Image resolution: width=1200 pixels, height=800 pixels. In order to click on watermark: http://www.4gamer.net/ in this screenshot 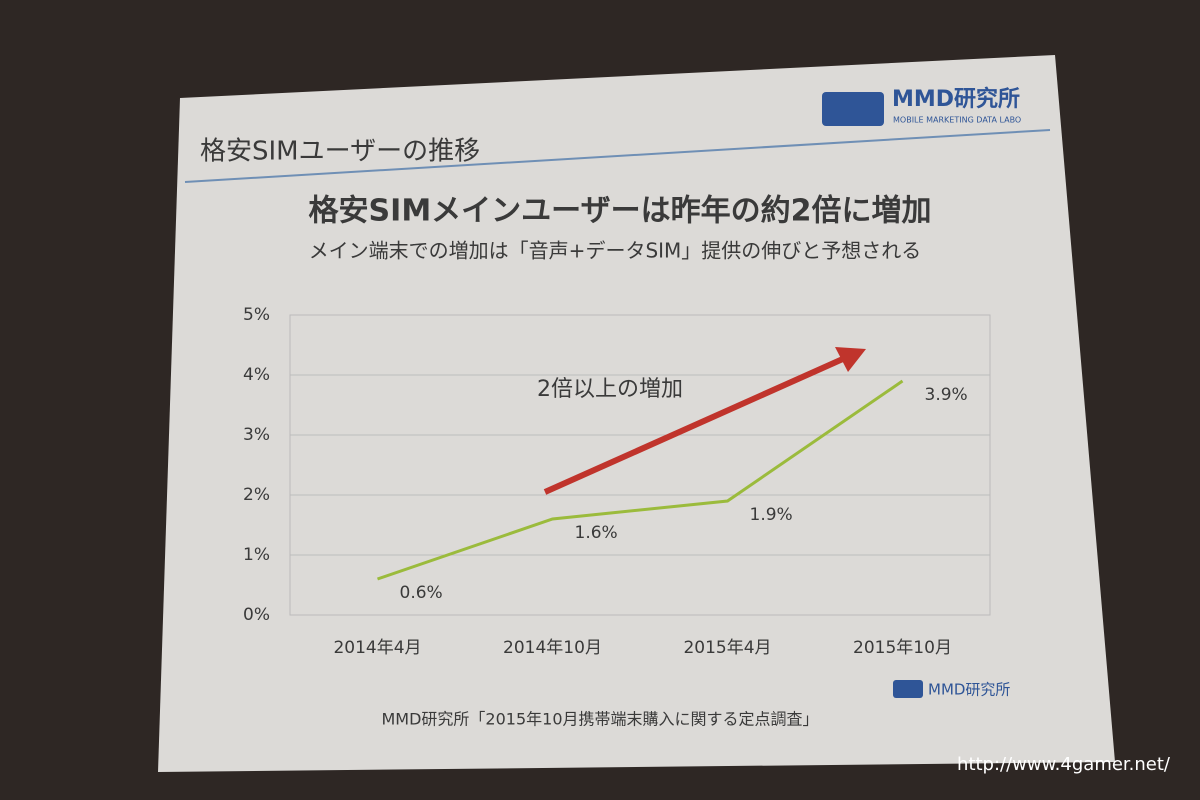, I will do `click(1064, 764)`.